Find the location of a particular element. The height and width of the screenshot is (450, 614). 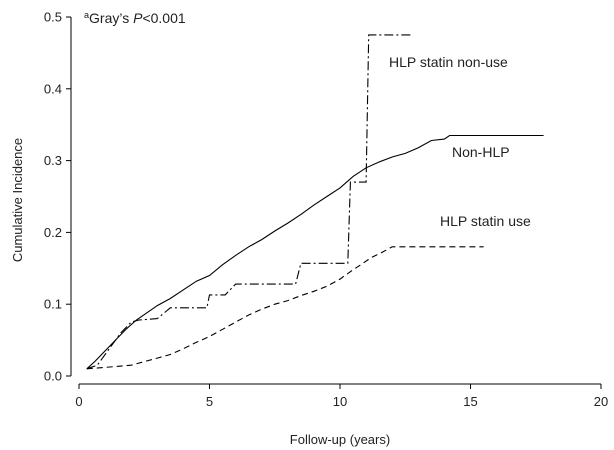

y-tick-label: 0.2 is located at coordinates (53, 232).